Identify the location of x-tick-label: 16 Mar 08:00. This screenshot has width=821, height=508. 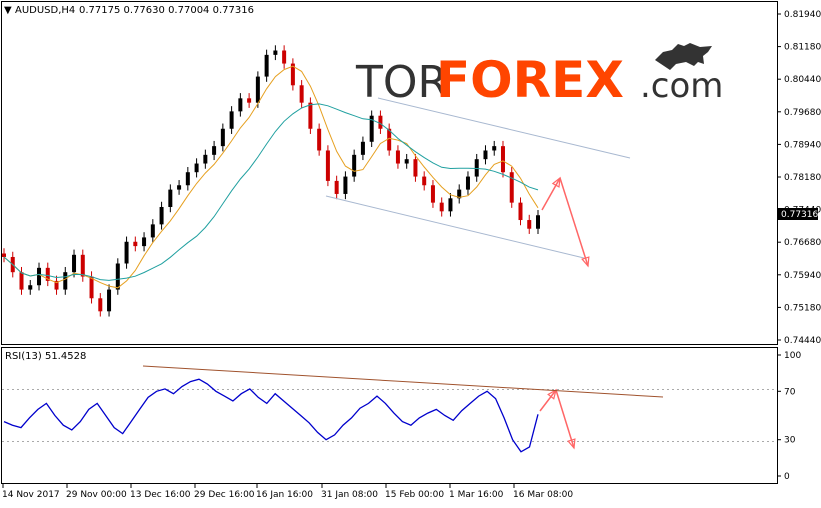
(543, 495).